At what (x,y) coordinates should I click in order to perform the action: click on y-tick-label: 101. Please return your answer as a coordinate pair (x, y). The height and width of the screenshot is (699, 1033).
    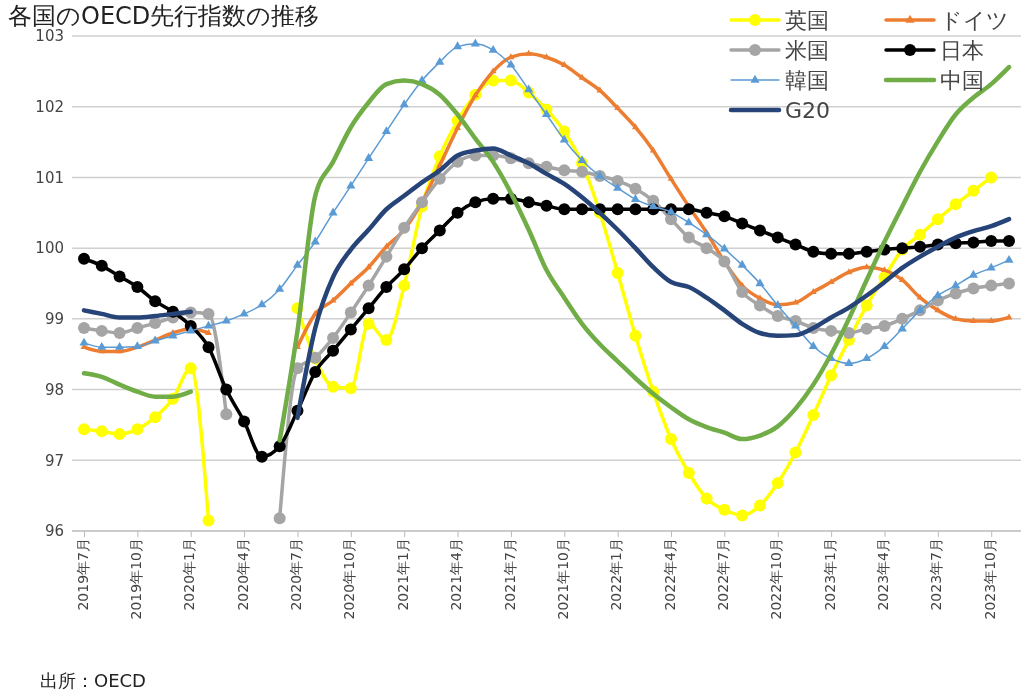
    Looking at the image, I should click on (49, 177).